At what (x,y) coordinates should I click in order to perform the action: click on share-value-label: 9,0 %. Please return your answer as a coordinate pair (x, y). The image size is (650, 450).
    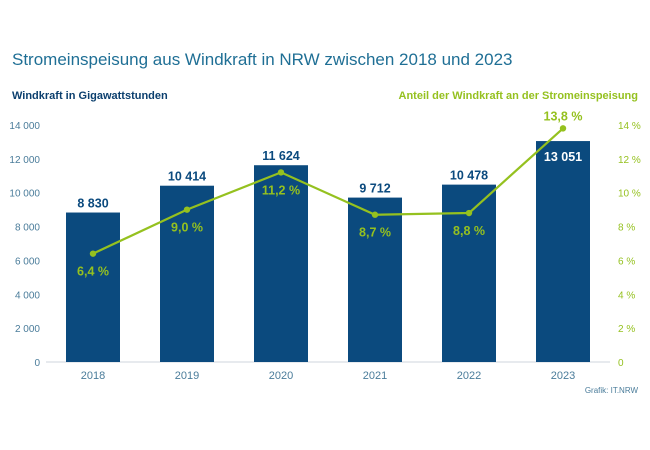
    Looking at the image, I should click on (187, 228).